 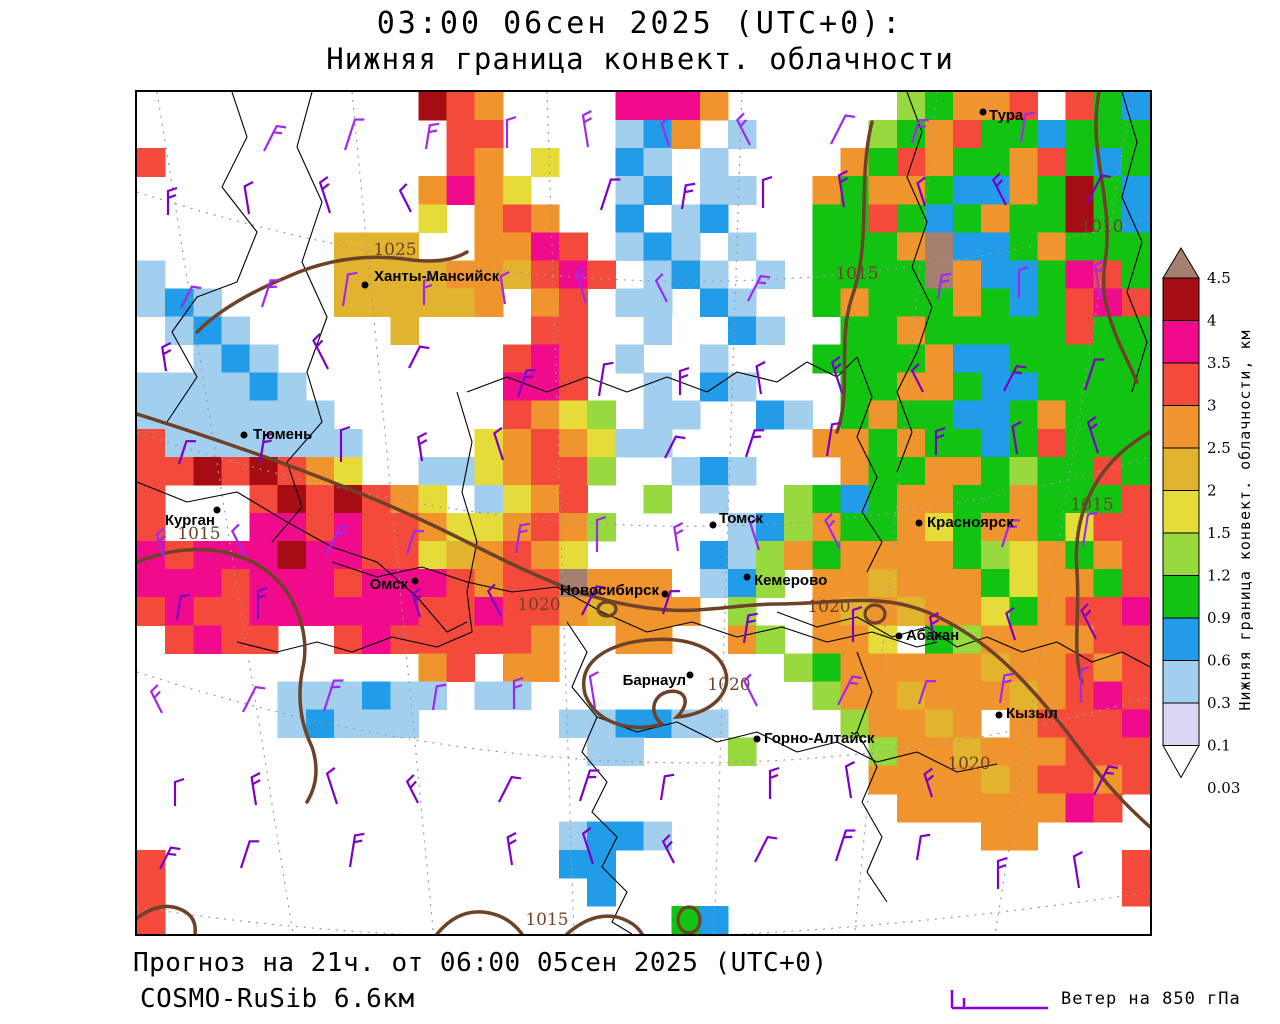 I want to click on model-info: COSMO-RuSib 6.6км, so click(x=277, y=999).